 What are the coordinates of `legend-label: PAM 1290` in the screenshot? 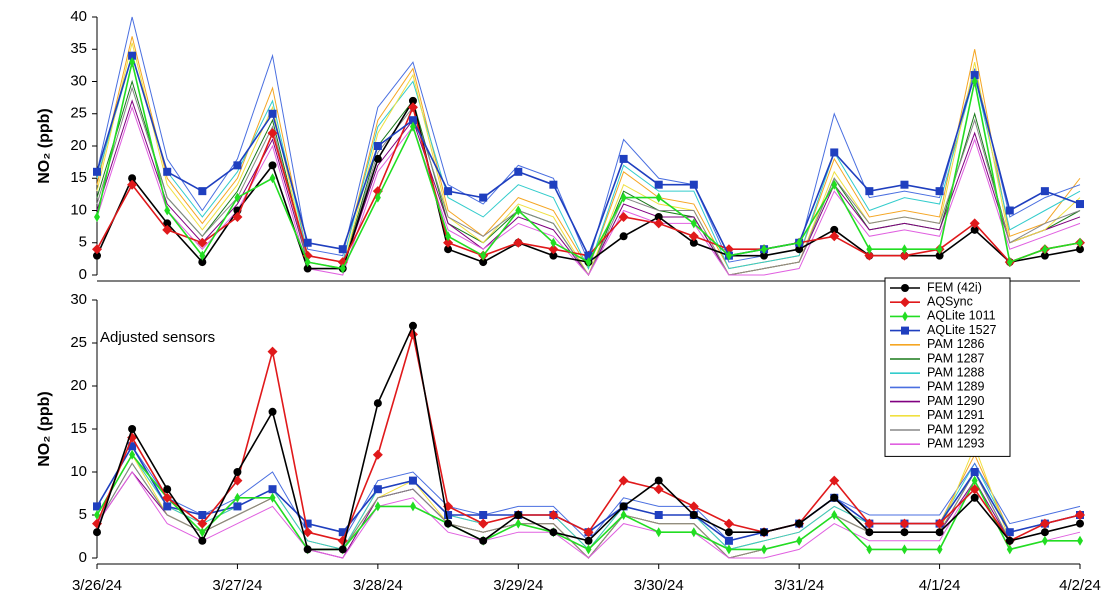 It's located at (955, 401).